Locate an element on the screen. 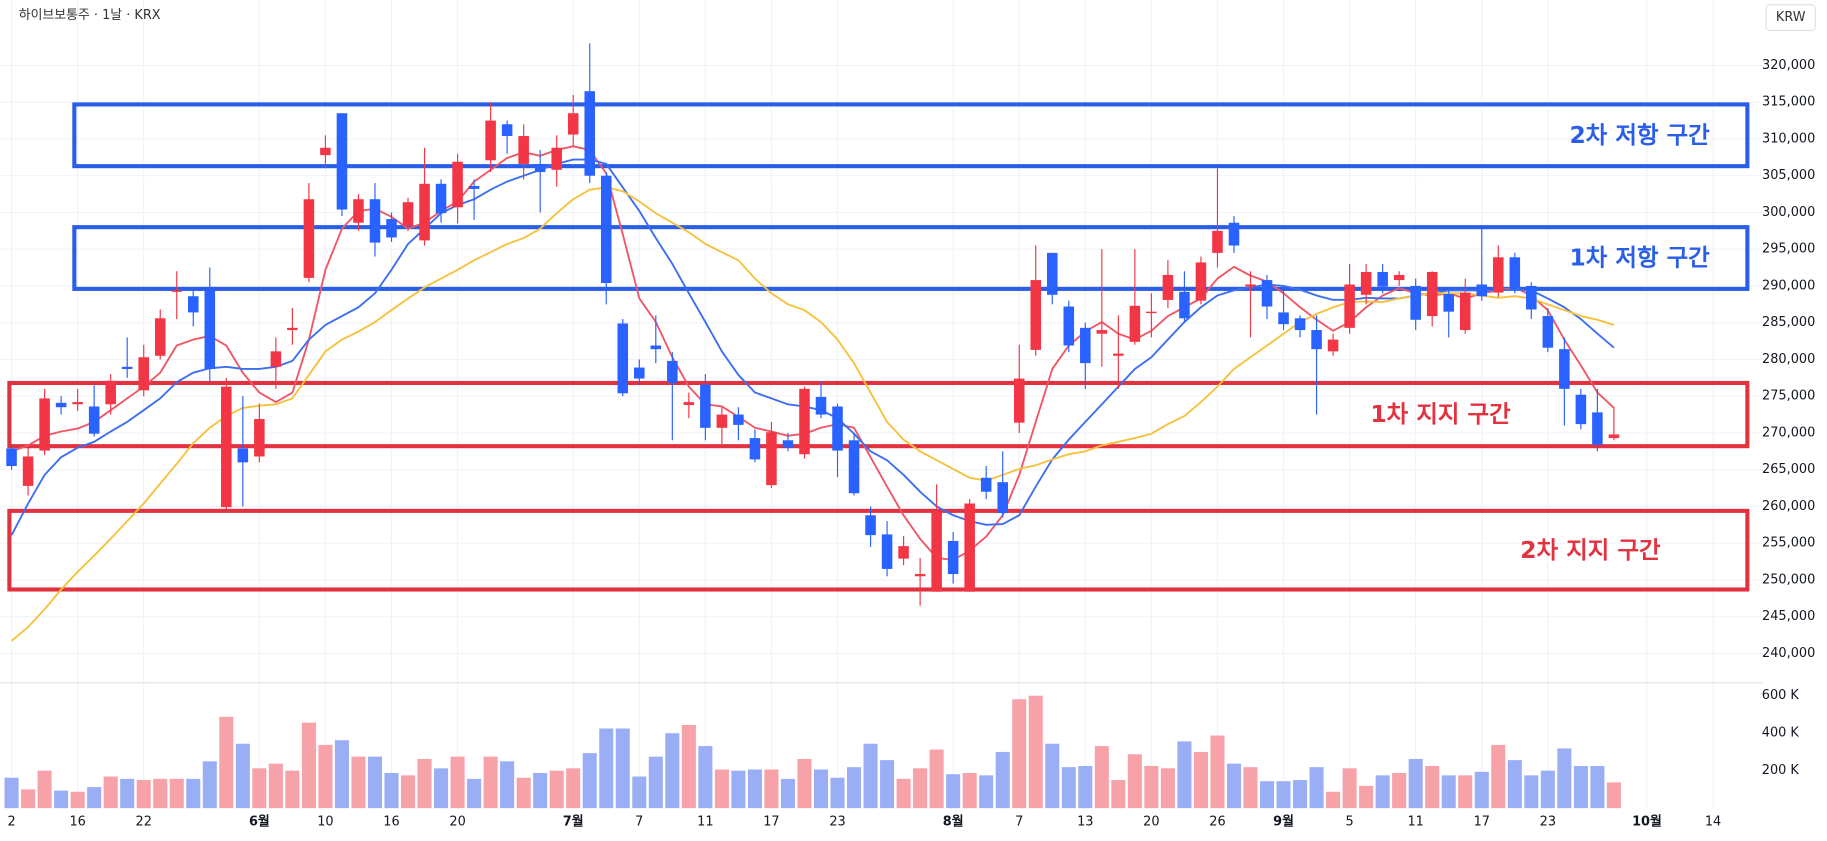  x-tick-label: 7월 is located at coordinates (573, 822).